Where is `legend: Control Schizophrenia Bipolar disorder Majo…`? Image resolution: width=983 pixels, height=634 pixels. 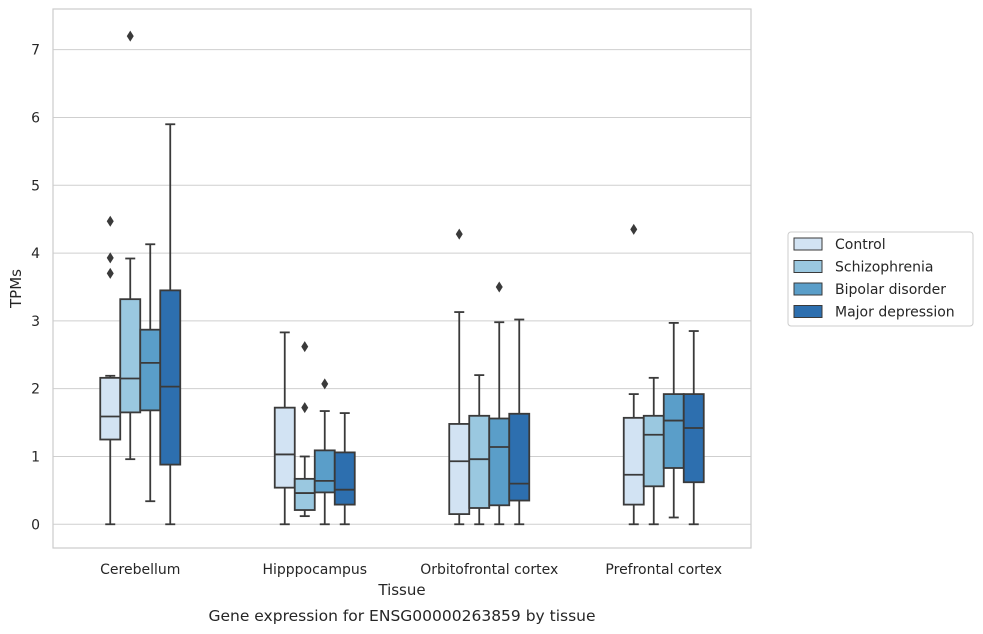 legend: Control Schizophrenia Bipolar disorder Majo… is located at coordinates (880, 279).